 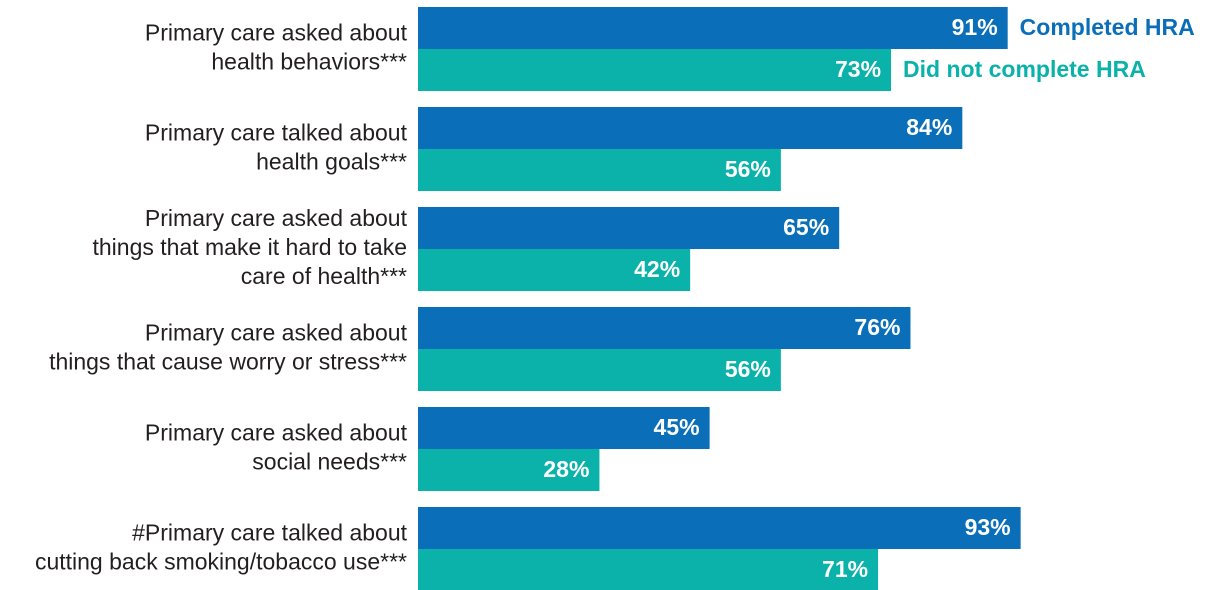 What do you see at coordinates (324, 276) in the screenshot?
I see `category-label-line: care of health***` at bounding box center [324, 276].